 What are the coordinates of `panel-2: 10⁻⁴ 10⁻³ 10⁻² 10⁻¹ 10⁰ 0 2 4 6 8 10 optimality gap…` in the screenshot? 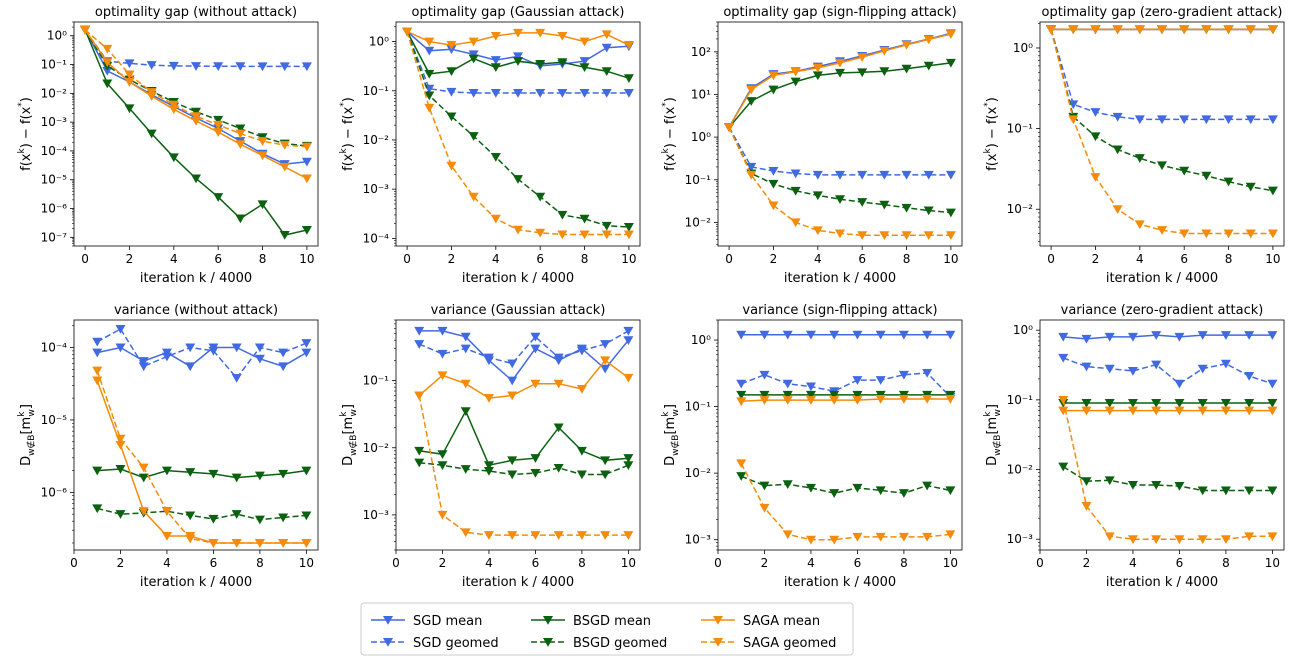 It's located at (490, 145).